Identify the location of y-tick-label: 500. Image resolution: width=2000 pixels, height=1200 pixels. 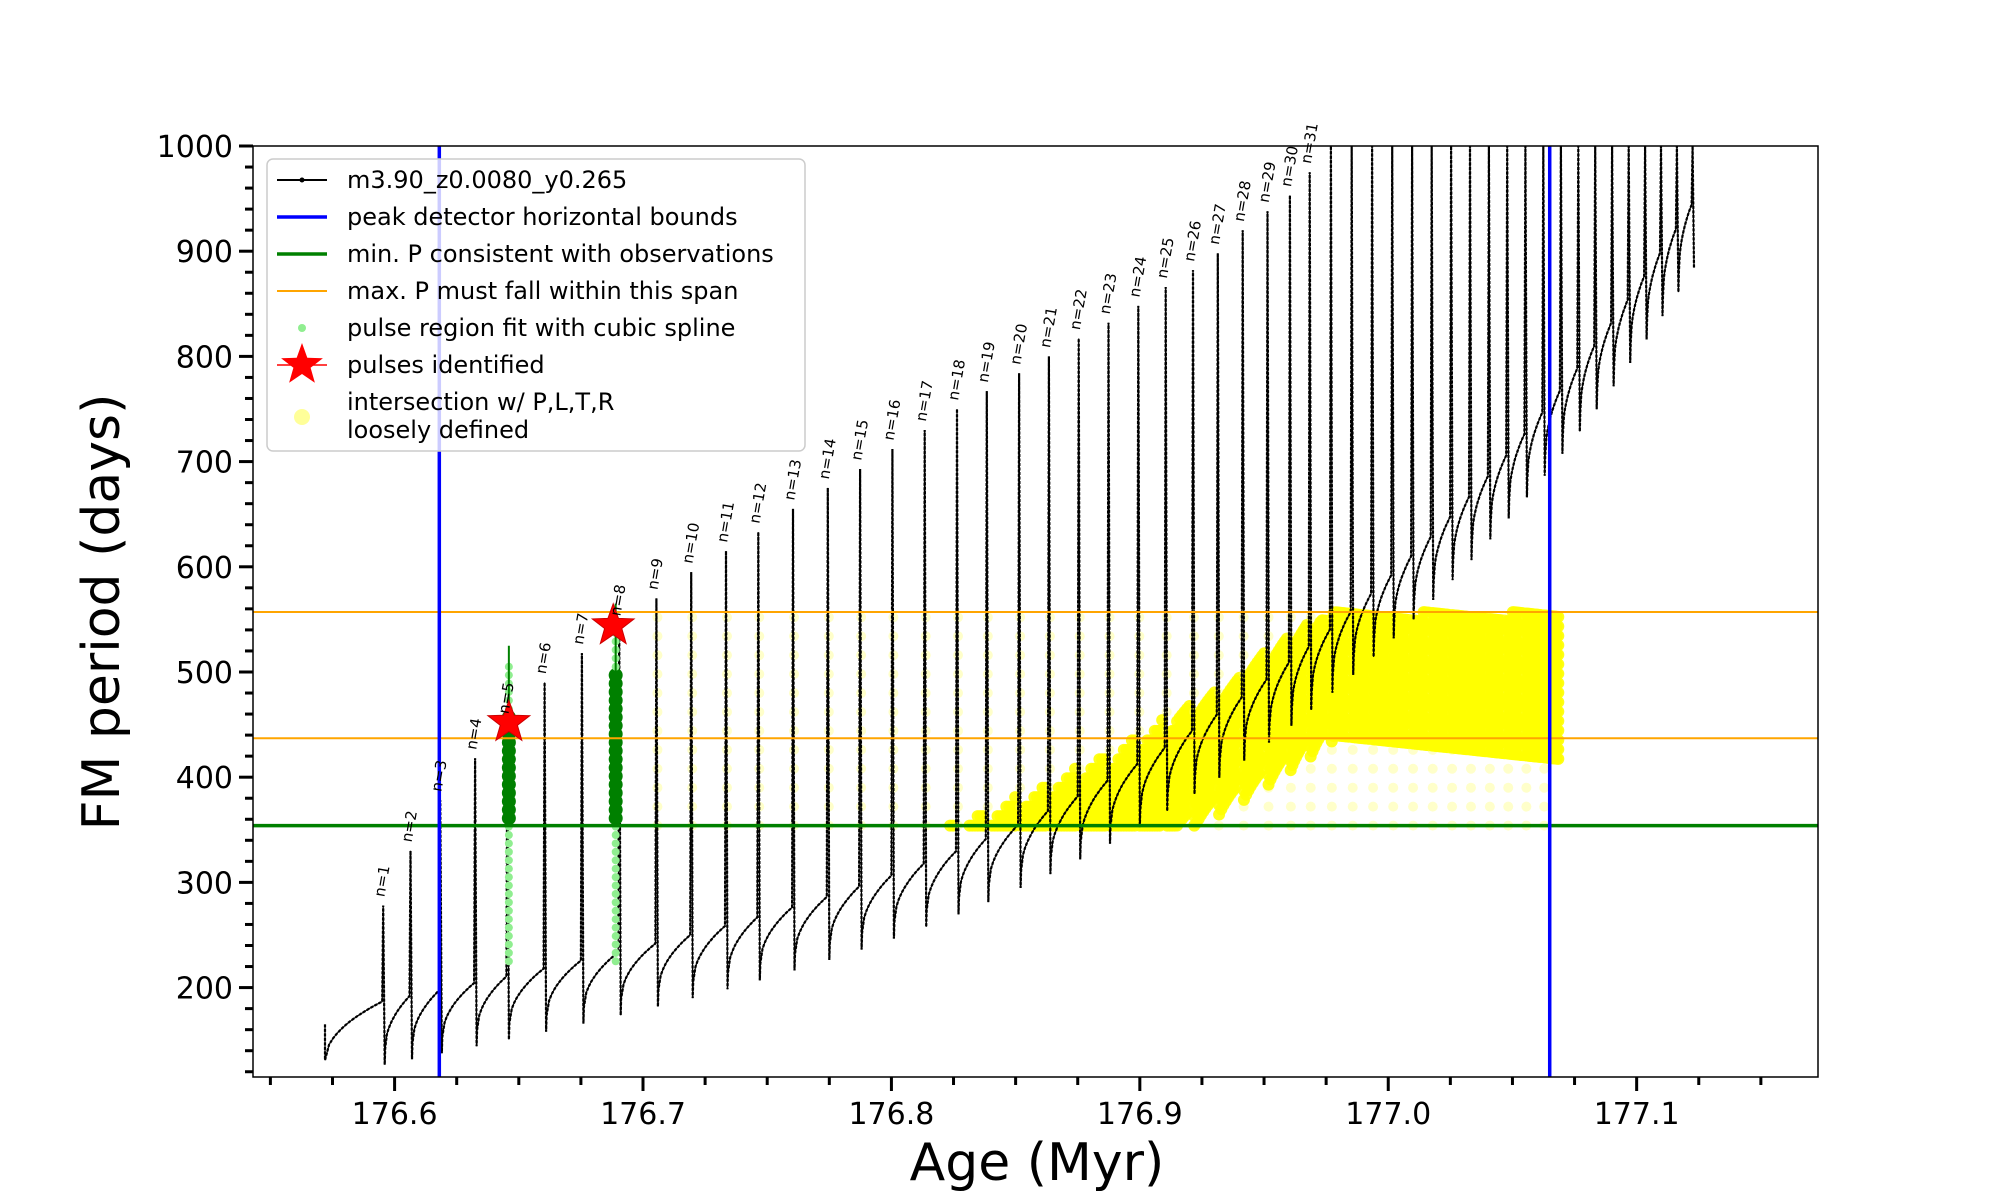
(204, 673).